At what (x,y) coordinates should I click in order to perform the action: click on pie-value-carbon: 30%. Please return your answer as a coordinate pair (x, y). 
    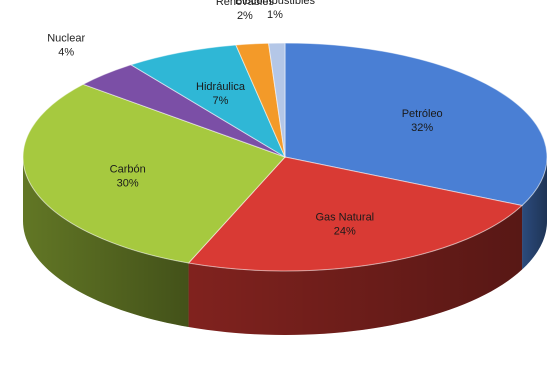
    Looking at the image, I should click on (128, 184).